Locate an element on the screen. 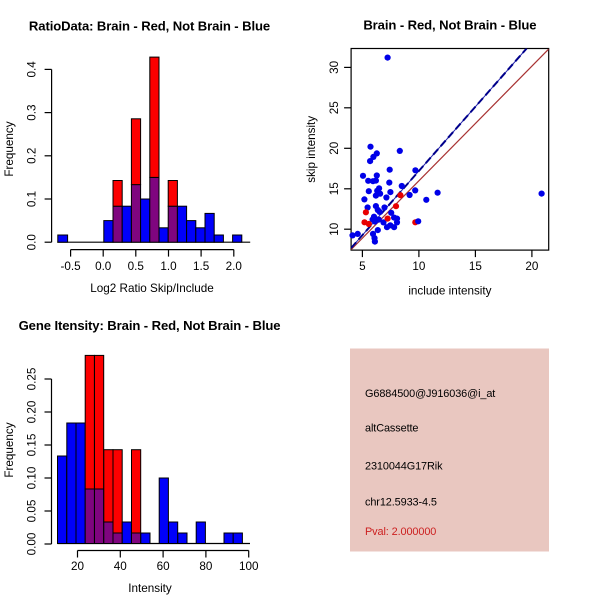  svg-text: 0.2 is located at coordinates (32, 156).